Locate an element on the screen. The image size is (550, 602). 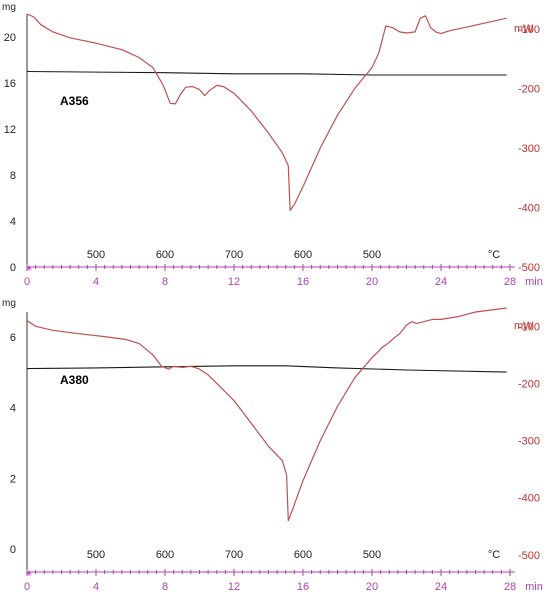
sample-label: A356 is located at coordinates (74, 101).